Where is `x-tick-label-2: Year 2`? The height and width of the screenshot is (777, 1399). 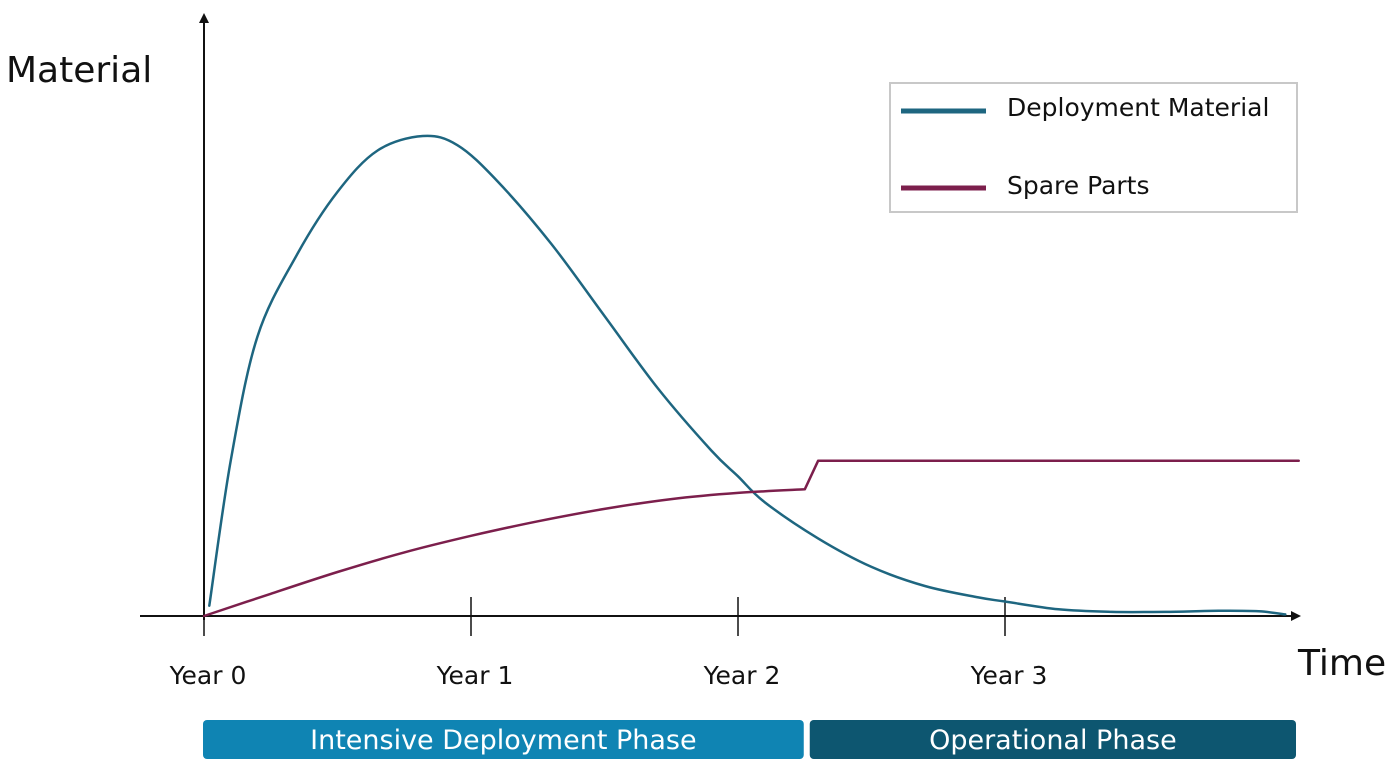 x-tick-label-2: Year 2 is located at coordinates (742, 675).